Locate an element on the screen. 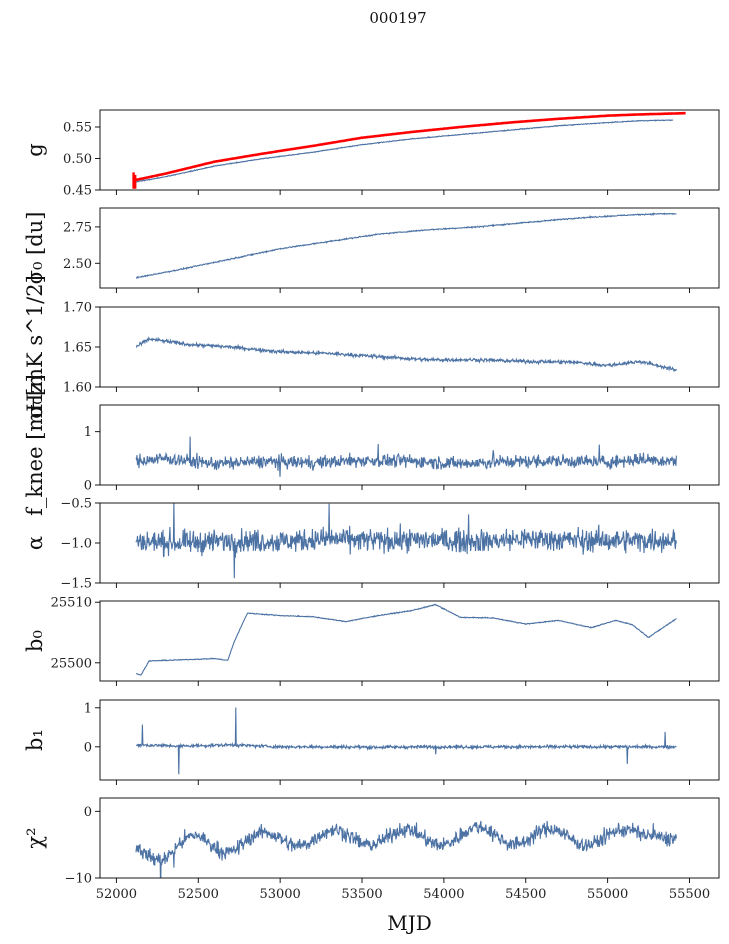 This screenshot has width=729, height=944. y-tick-label: 0.45 is located at coordinates (77, 191).